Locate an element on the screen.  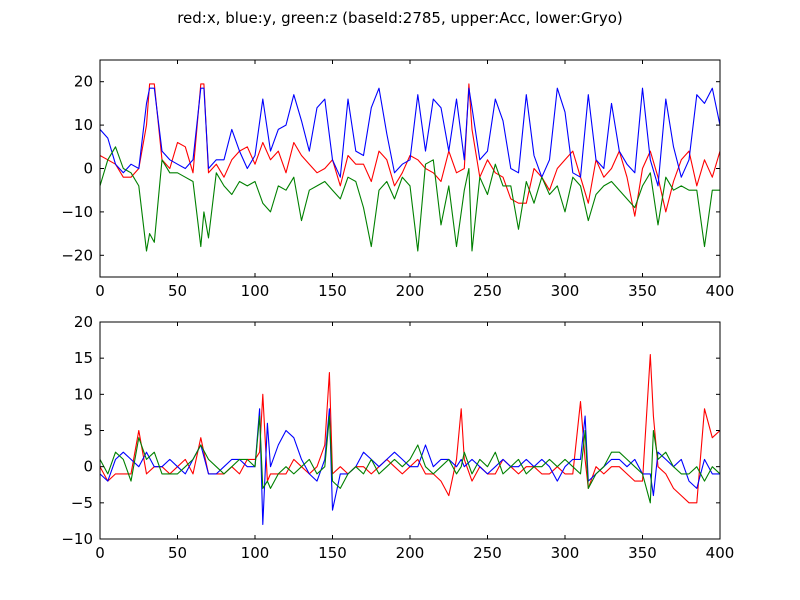
lower-ytick-label: −10 is located at coordinates (77, 539).